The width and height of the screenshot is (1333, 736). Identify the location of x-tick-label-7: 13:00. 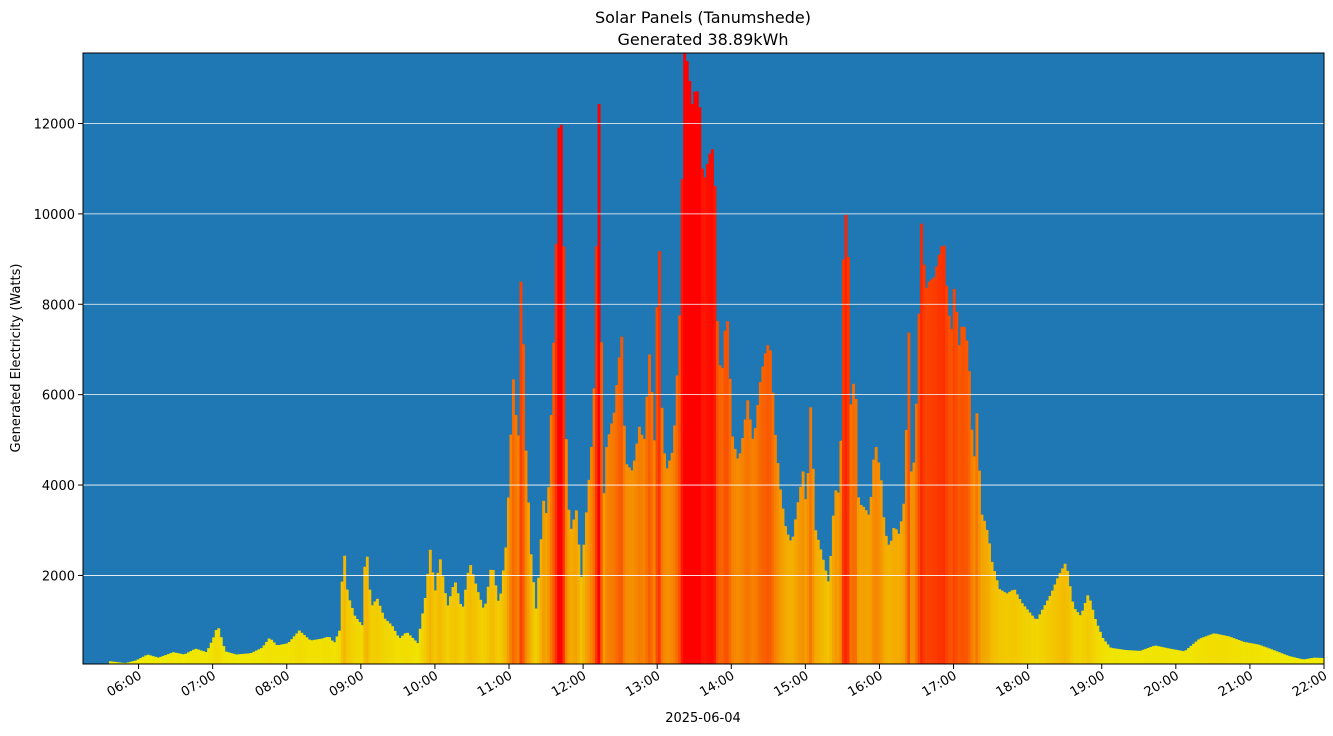
(643, 684).